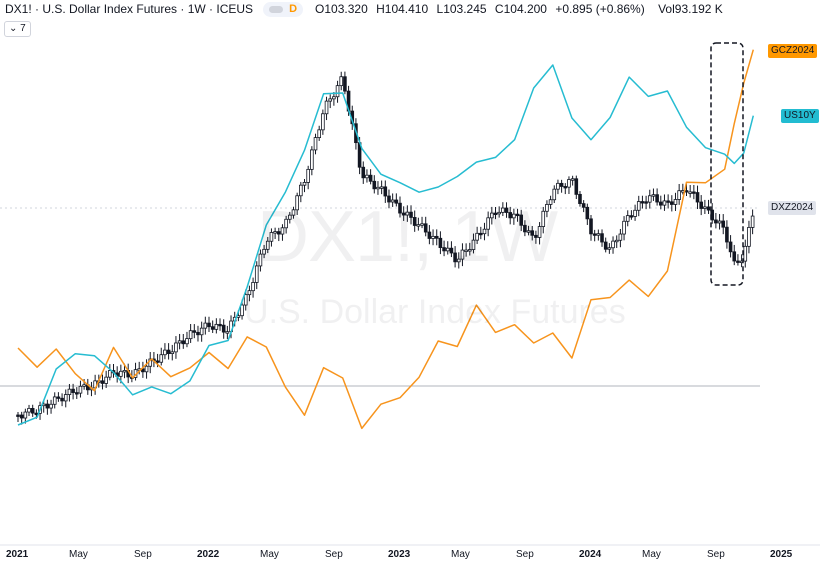 Image resolution: width=820 pixels, height=563 pixels. What do you see at coordinates (793, 51) in the screenshot?
I see `price-label-gold: GCZ2024` at bounding box center [793, 51].